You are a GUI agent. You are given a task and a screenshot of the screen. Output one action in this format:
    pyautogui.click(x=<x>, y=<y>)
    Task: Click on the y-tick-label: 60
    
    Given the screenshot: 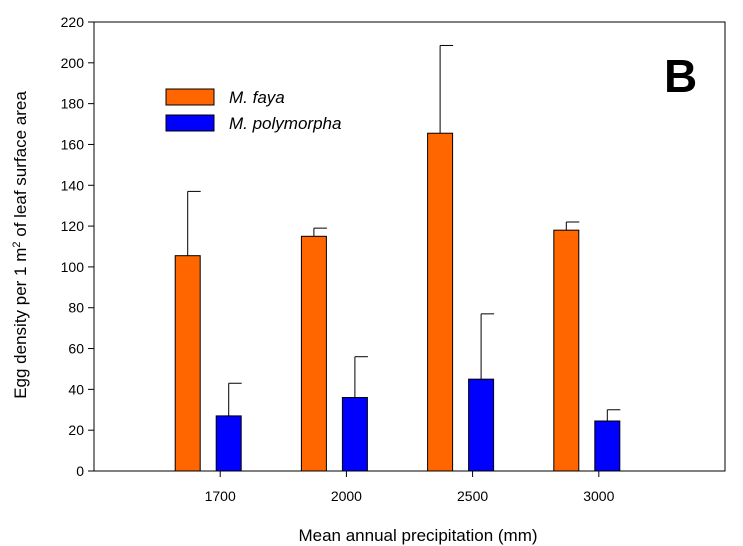 What is the action you would take?
    pyautogui.click(x=76, y=349)
    